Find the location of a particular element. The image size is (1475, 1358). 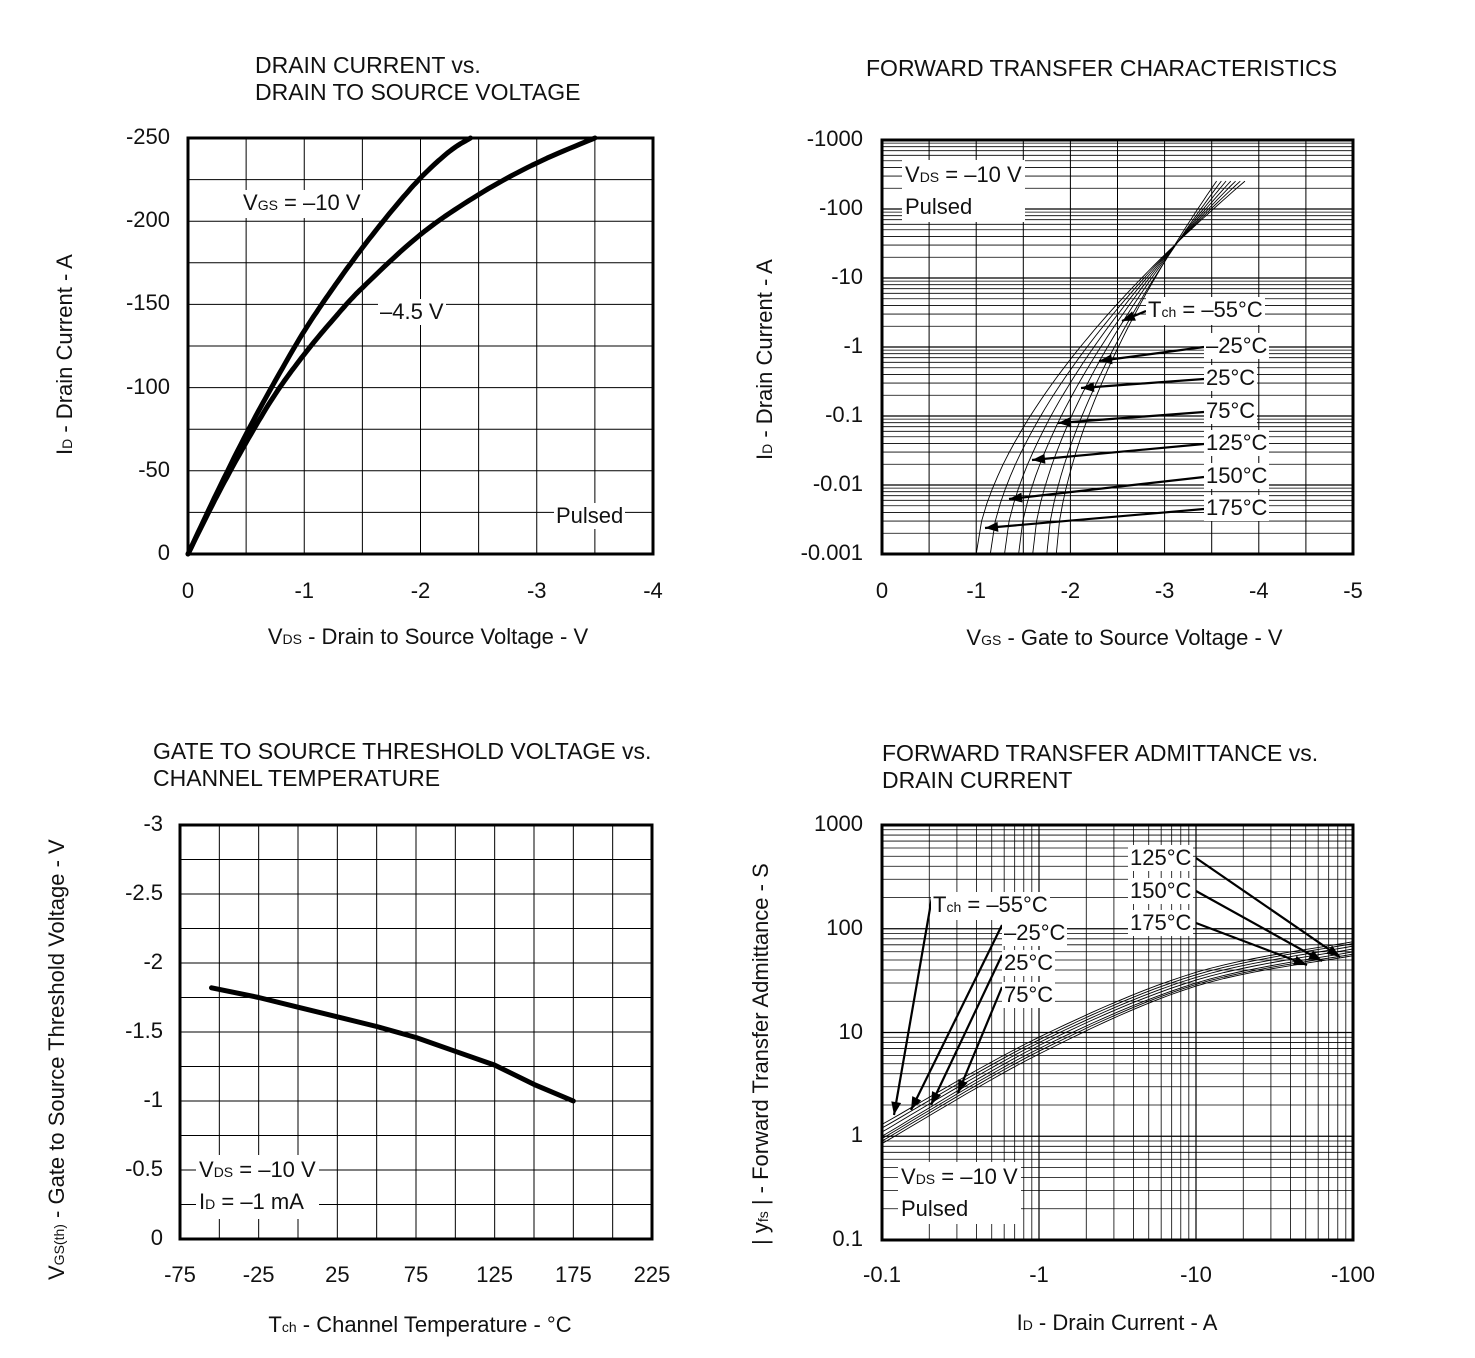

chart4-arrow-low-2-shaft is located at coordinates (966, 1030).